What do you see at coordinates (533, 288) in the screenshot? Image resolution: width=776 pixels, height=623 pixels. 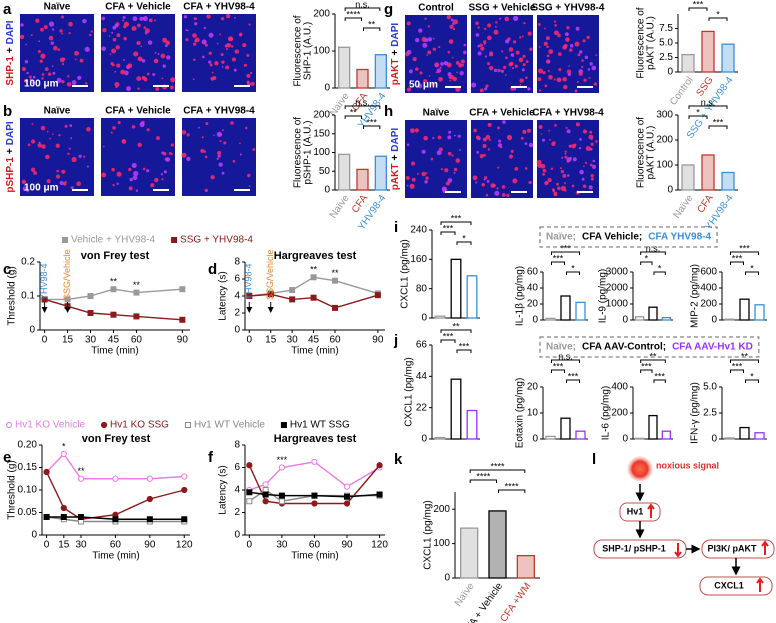 I see `y-tick-label: 40` at bounding box center [533, 288].